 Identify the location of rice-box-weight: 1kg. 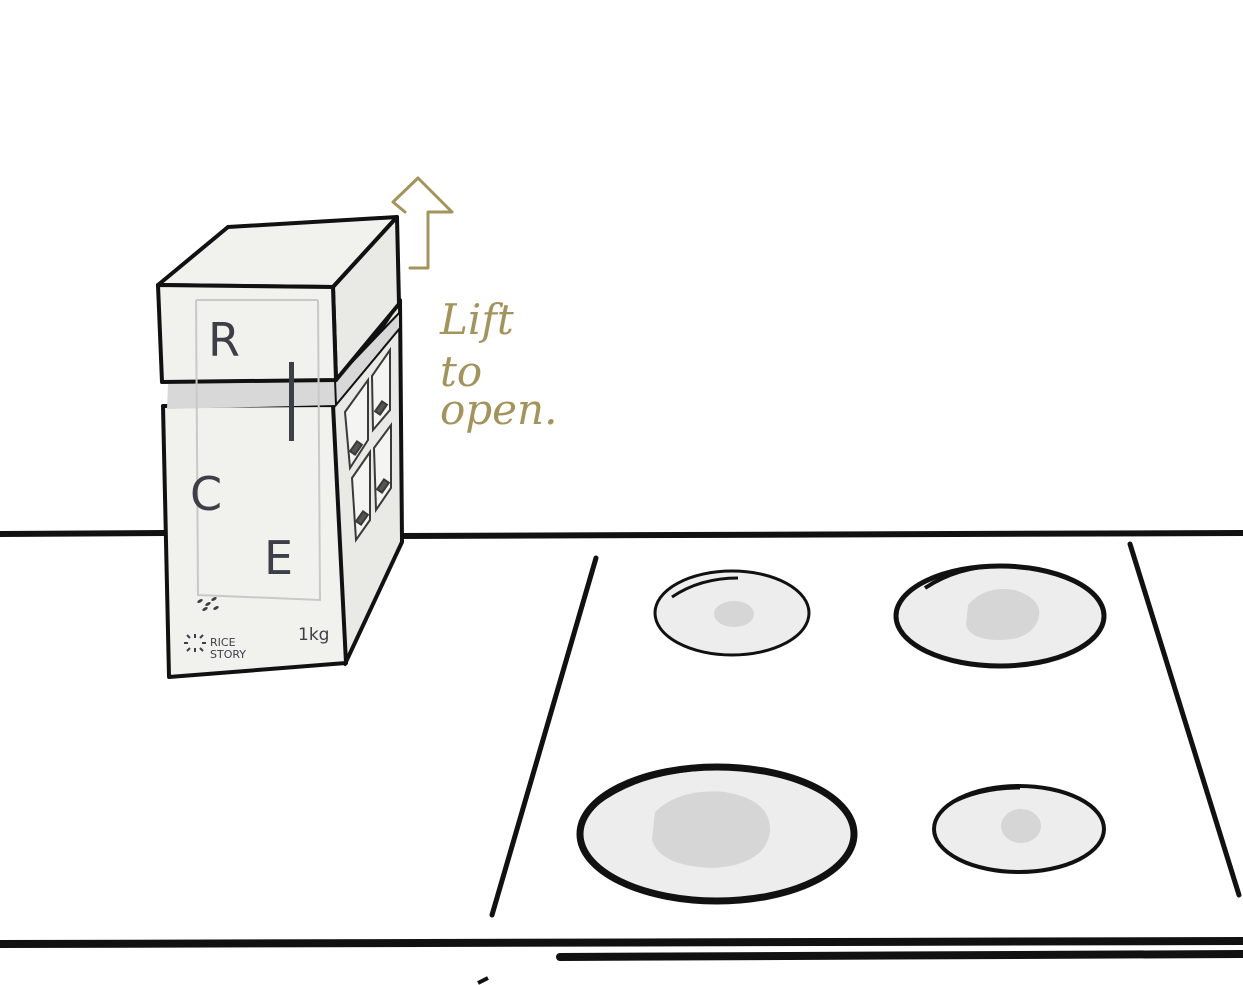
(313, 635).